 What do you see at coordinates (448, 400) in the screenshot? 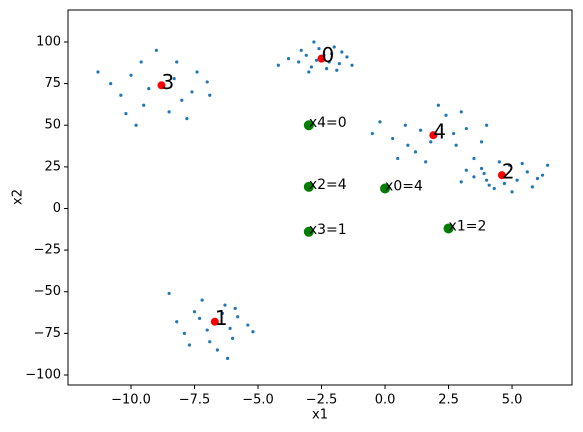
I see `x-tick-label: 2.5` at bounding box center [448, 400].